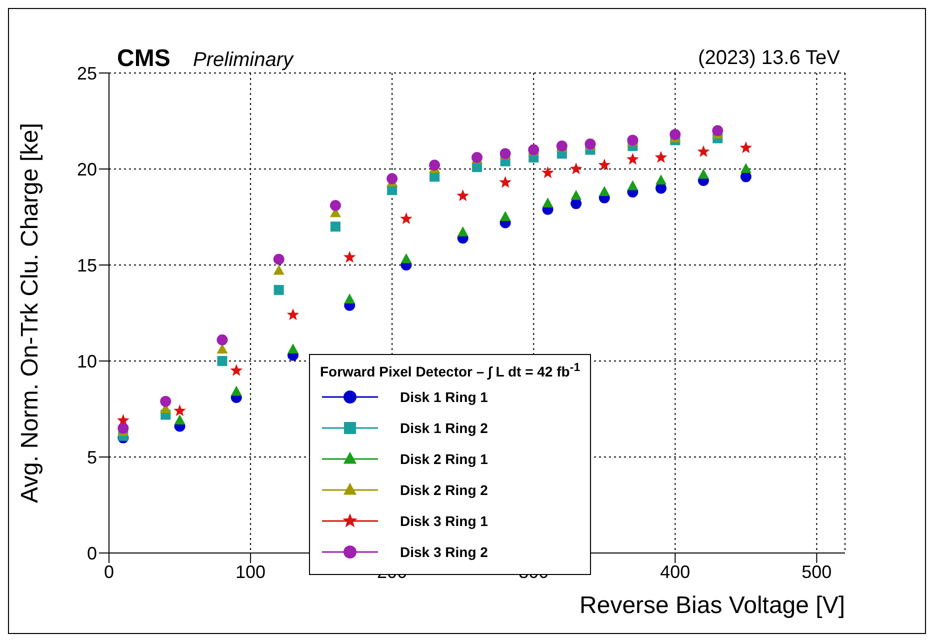 The width and height of the screenshot is (932, 640). I want to click on legend-title: Forward Pixel Detector – ∫ L dt = 42 fb$^{-1}$, so click(450, 370).